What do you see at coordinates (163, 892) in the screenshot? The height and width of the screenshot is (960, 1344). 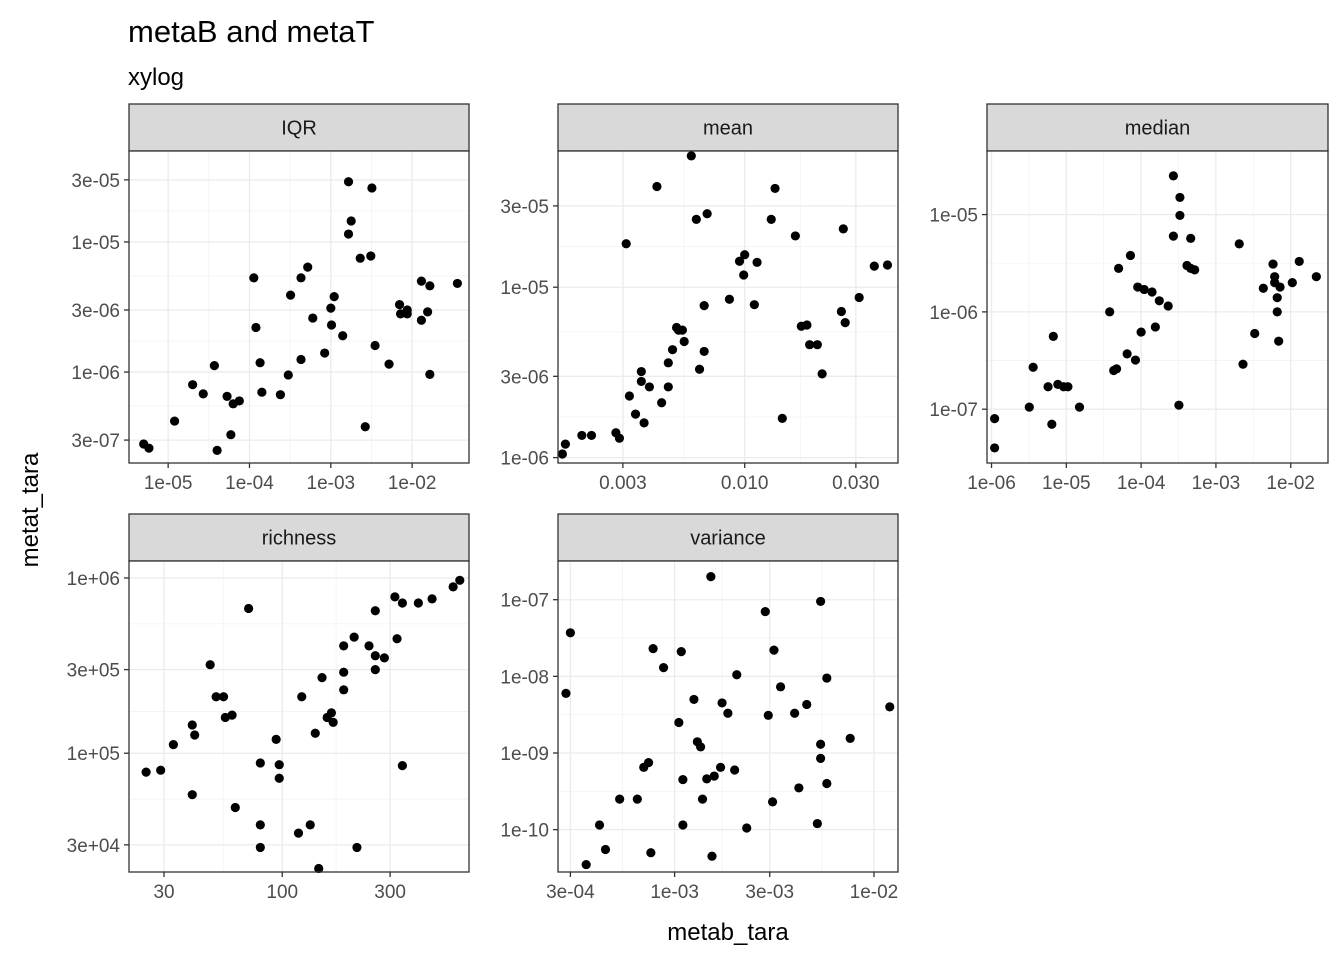 I see `x-tick-label: 30` at bounding box center [163, 892].